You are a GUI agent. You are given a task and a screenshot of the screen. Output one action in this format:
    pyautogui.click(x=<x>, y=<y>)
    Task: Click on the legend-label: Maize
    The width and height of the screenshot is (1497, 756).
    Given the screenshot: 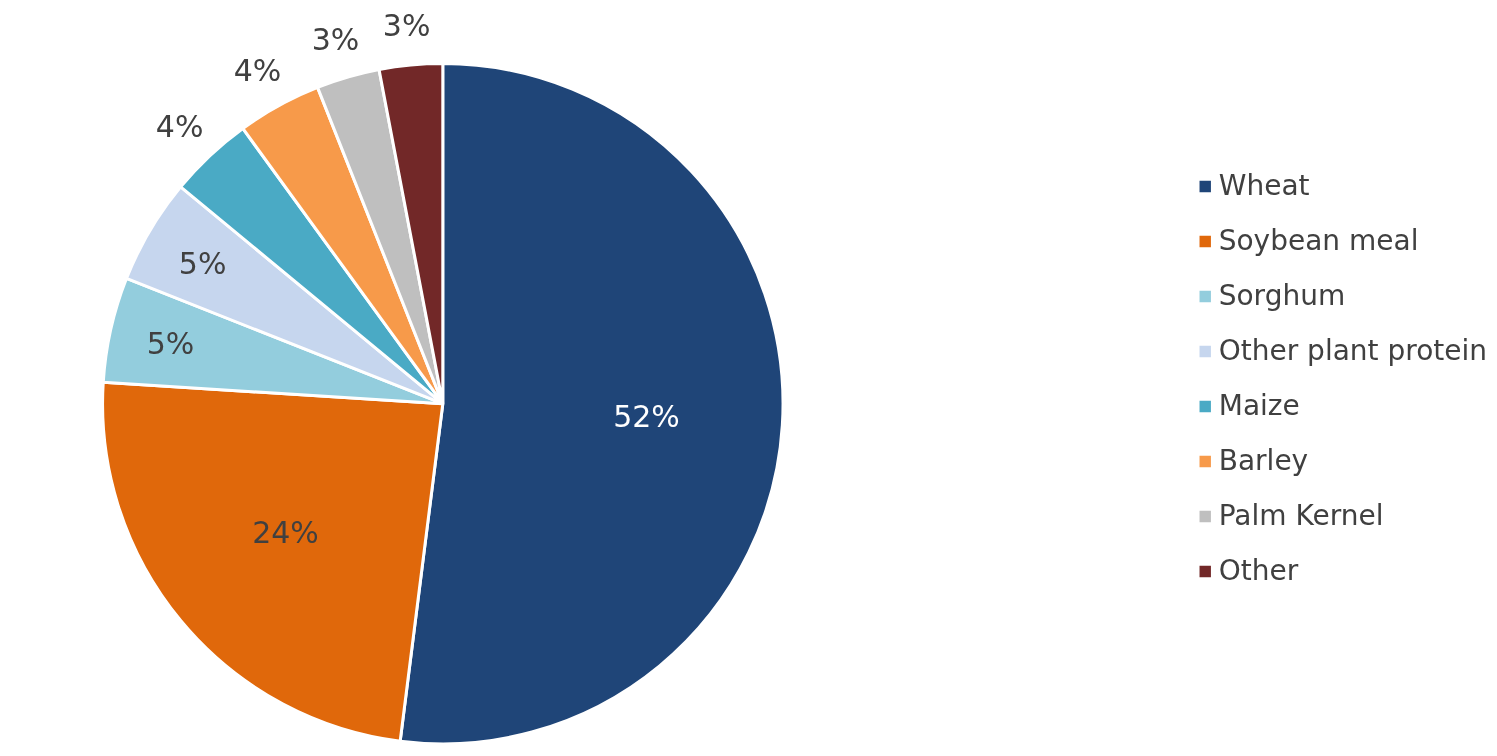 What is the action you would take?
    pyautogui.click(x=1259, y=405)
    